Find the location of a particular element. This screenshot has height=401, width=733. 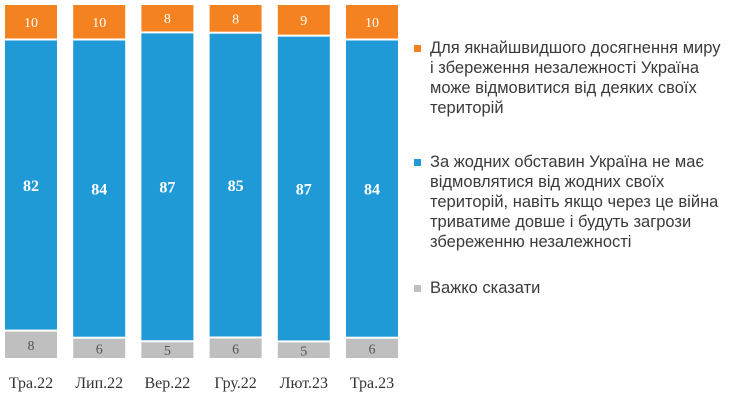

category-label: Лип.22 is located at coordinates (99, 383).